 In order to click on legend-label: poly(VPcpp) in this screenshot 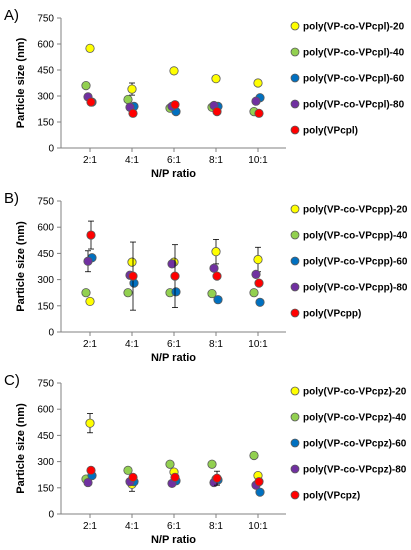, I will do `click(332, 314)`.